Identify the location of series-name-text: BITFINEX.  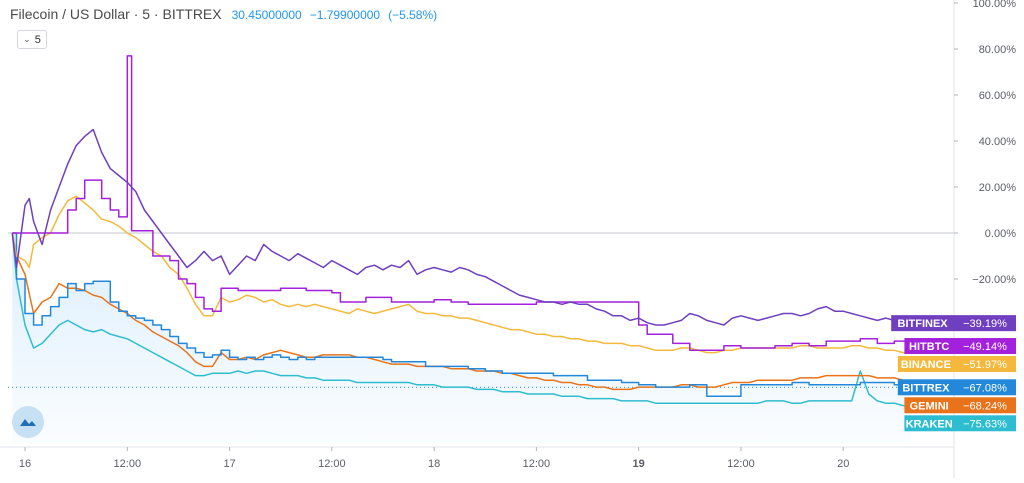
(923, 324).